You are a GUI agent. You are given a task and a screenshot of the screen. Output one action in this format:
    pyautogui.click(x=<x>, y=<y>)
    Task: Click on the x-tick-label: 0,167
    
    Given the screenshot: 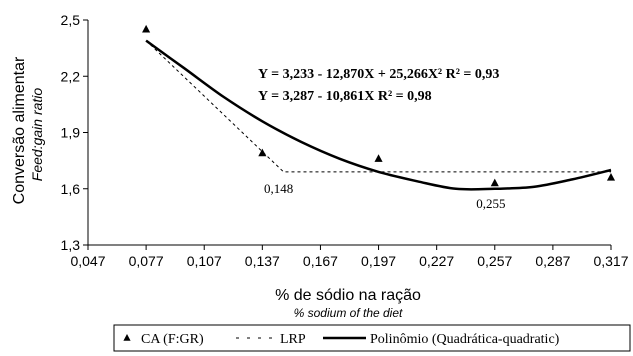 What is the action you would take?
    pyautogui.click(x=320, y=261)
    